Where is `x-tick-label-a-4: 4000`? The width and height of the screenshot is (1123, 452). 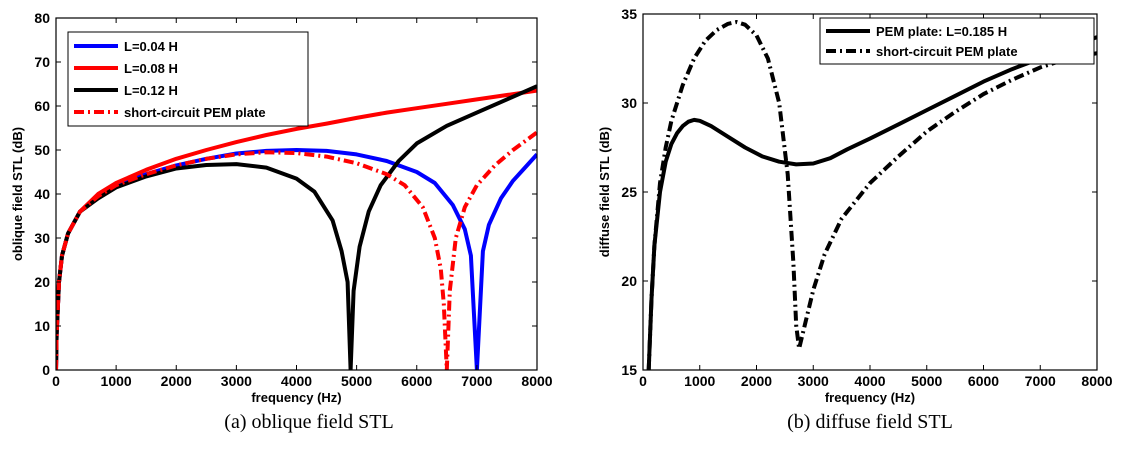
x-tick-label-a-4: 4000 is located at coordinates (296, 381).